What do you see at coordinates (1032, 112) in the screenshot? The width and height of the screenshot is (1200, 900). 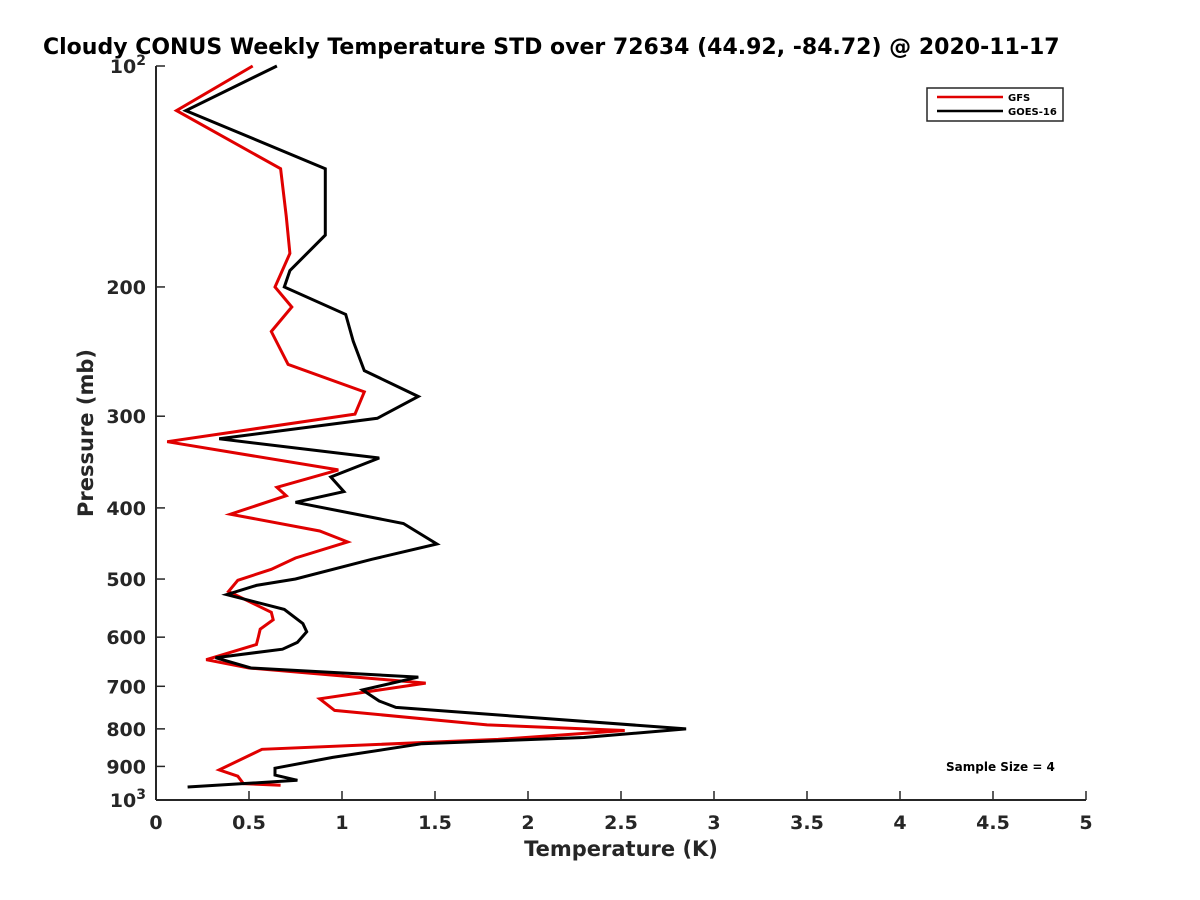 I see `legend-label-goes16: GOES-16` at bounding box center [1032, 112].